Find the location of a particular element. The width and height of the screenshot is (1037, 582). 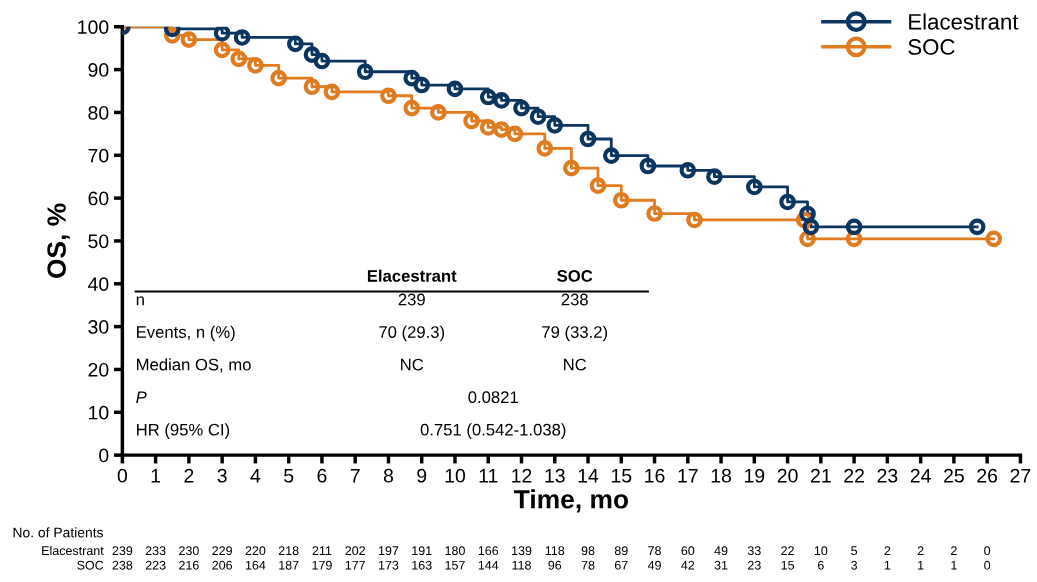

x-tick-label: 16 is located at coordinates (655, 475).